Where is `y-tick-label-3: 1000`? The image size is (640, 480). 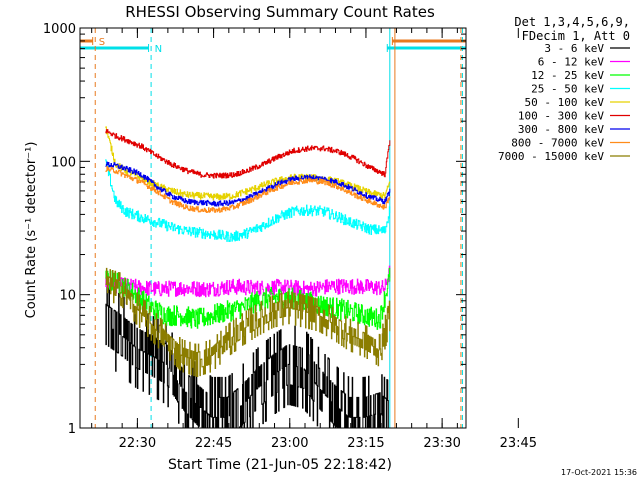
y-tick-label-3: 1000 is located at coordinates (59, 29).